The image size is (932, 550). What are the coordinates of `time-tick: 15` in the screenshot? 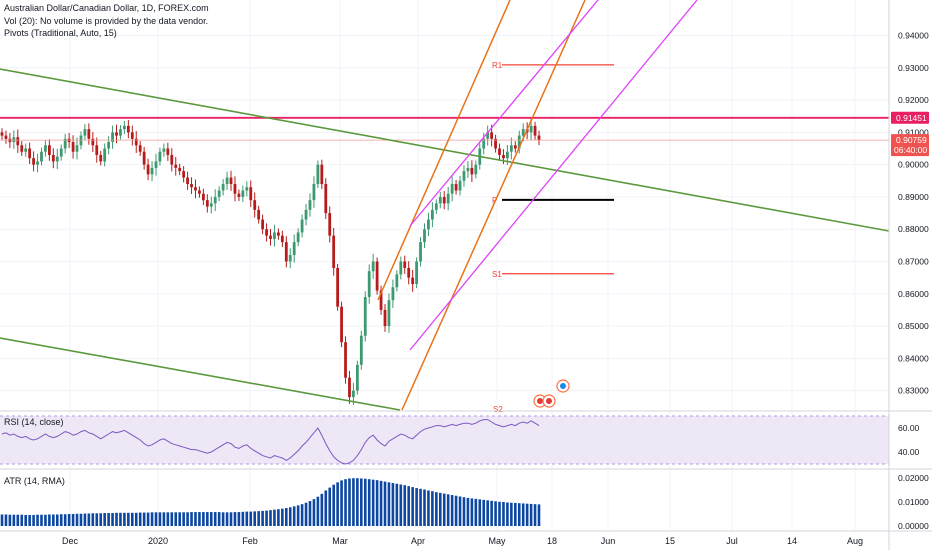 It's located at (670, 541).